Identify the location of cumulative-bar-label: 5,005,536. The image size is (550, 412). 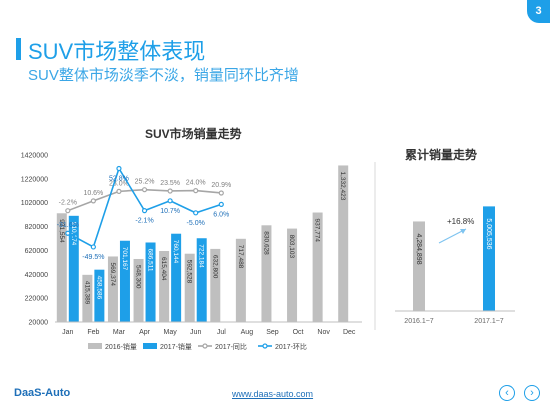
(488, 233).